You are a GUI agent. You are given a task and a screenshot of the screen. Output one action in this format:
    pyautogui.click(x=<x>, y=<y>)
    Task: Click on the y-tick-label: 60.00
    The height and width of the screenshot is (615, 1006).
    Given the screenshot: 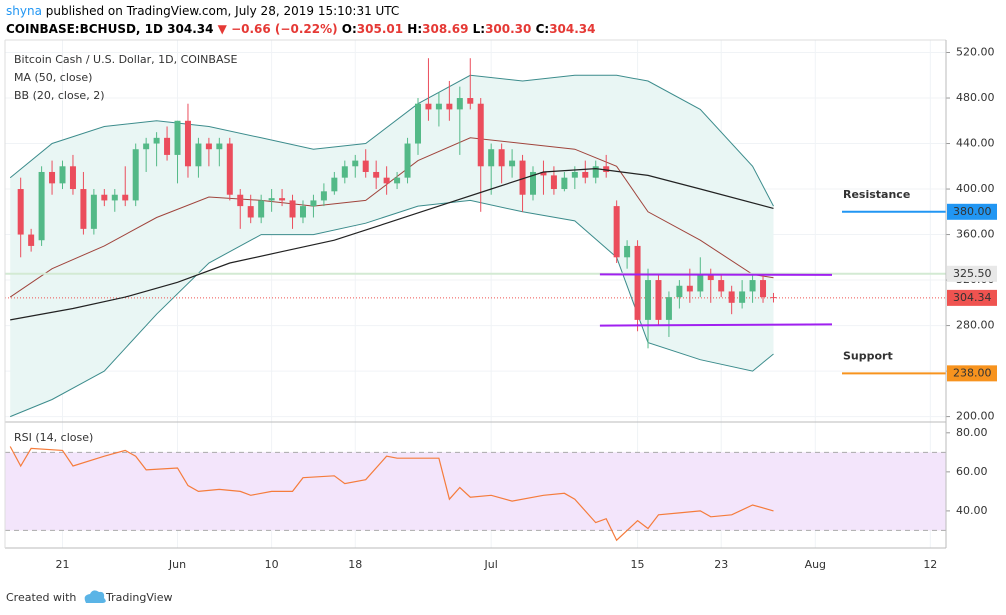 What is the action you would take?
    pyautogui.click(x=972, y=471)
    